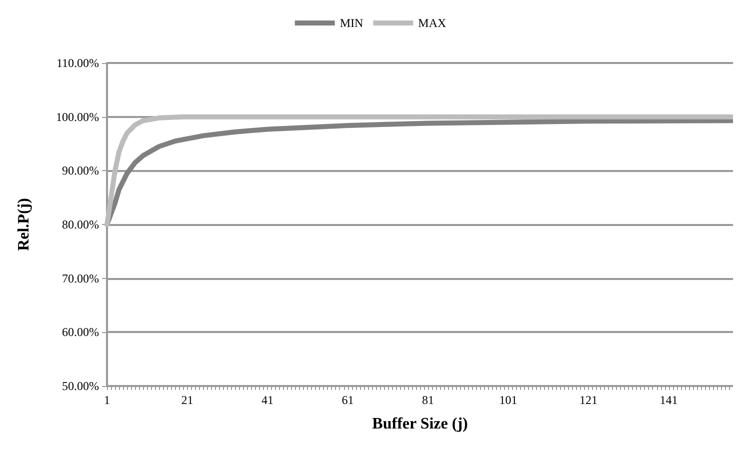 This screenshot has width=741, height=451. I want to click on y-tick-label: 90.00%, so click(80, 171).